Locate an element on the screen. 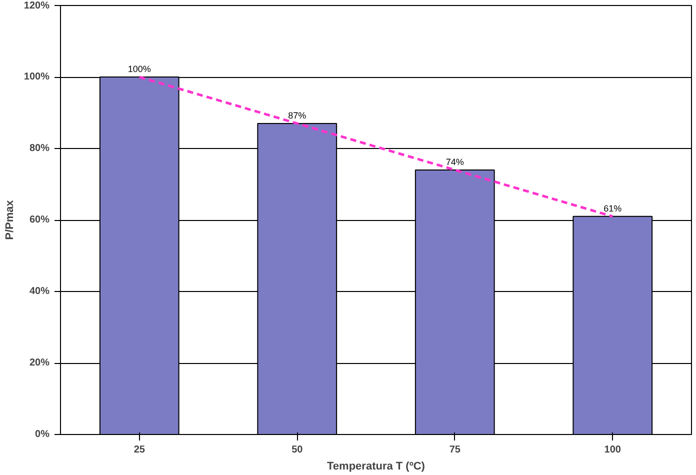 This screenshot has width=696, height=475. data-label: 74% is located at coordinates (455, 161).